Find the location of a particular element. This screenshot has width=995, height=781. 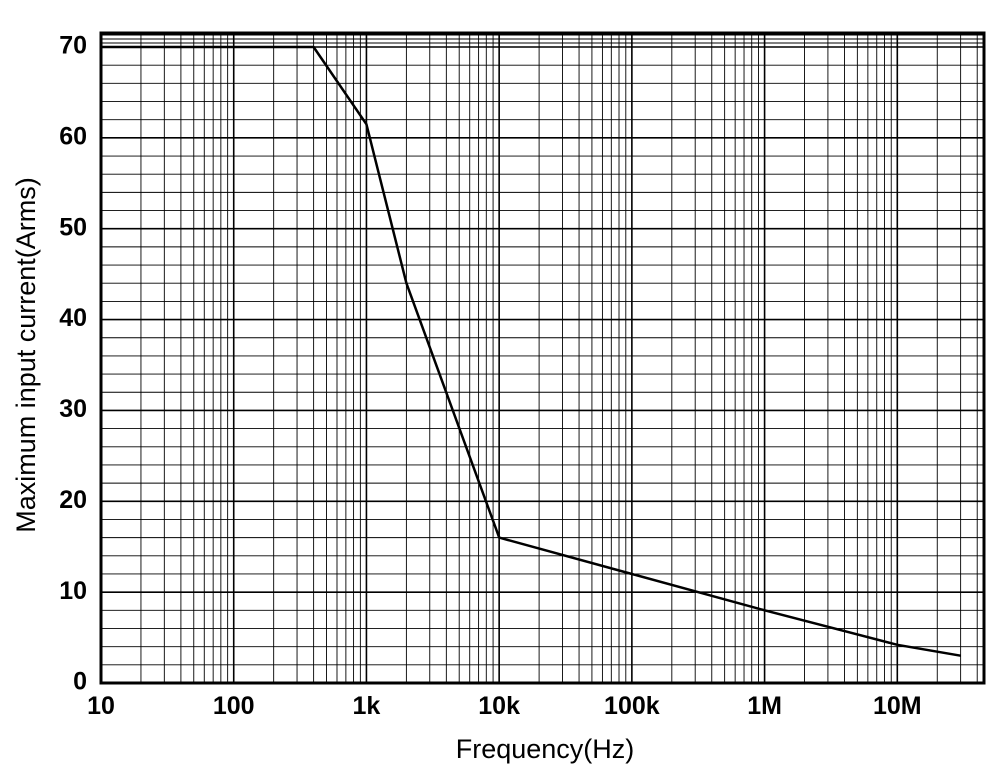

y-tick-label: 20 is located at coordinates (73, 500).